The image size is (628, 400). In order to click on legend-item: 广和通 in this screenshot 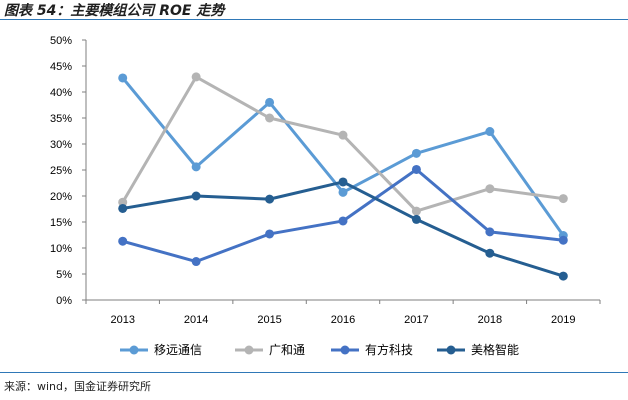, I will do `click(270, 350)`.